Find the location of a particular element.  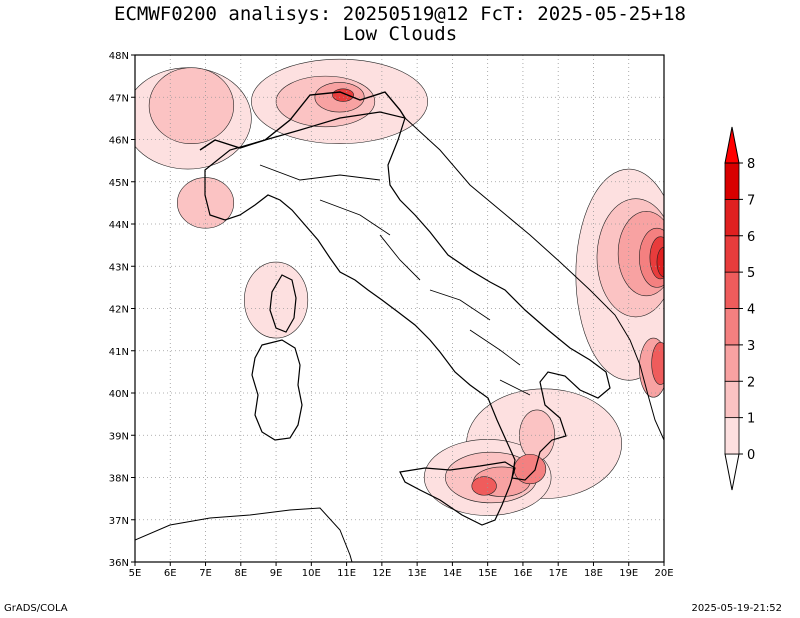

lon-tick-label: 11E is located at coordinates (346, 573).